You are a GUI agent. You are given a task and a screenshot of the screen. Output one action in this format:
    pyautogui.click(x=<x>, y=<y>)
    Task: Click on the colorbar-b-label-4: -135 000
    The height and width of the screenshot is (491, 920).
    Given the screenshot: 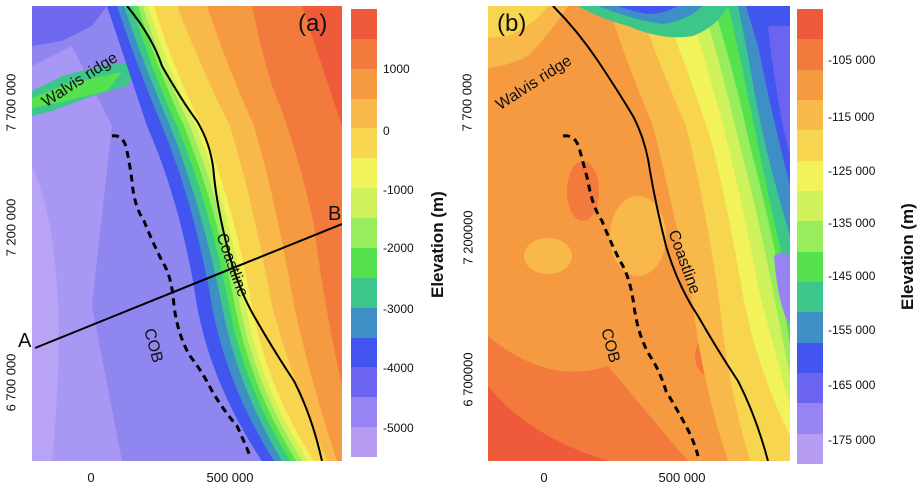 What is the action you would take?
    pyautogui.click(x=852, y=223)
    